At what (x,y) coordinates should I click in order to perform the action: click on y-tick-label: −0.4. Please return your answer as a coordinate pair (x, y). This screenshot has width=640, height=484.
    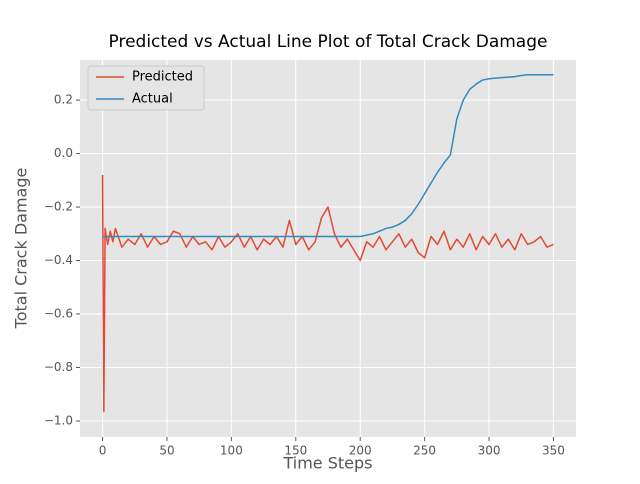
    Looking at the image, I should click on (58, 260).